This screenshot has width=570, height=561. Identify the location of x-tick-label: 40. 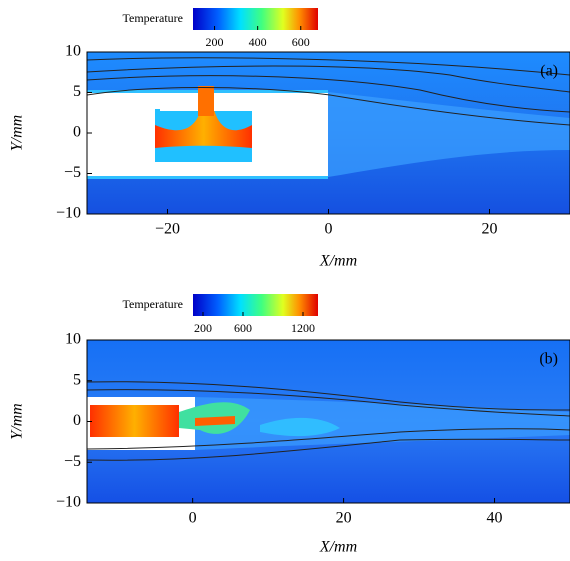
(495, 518).